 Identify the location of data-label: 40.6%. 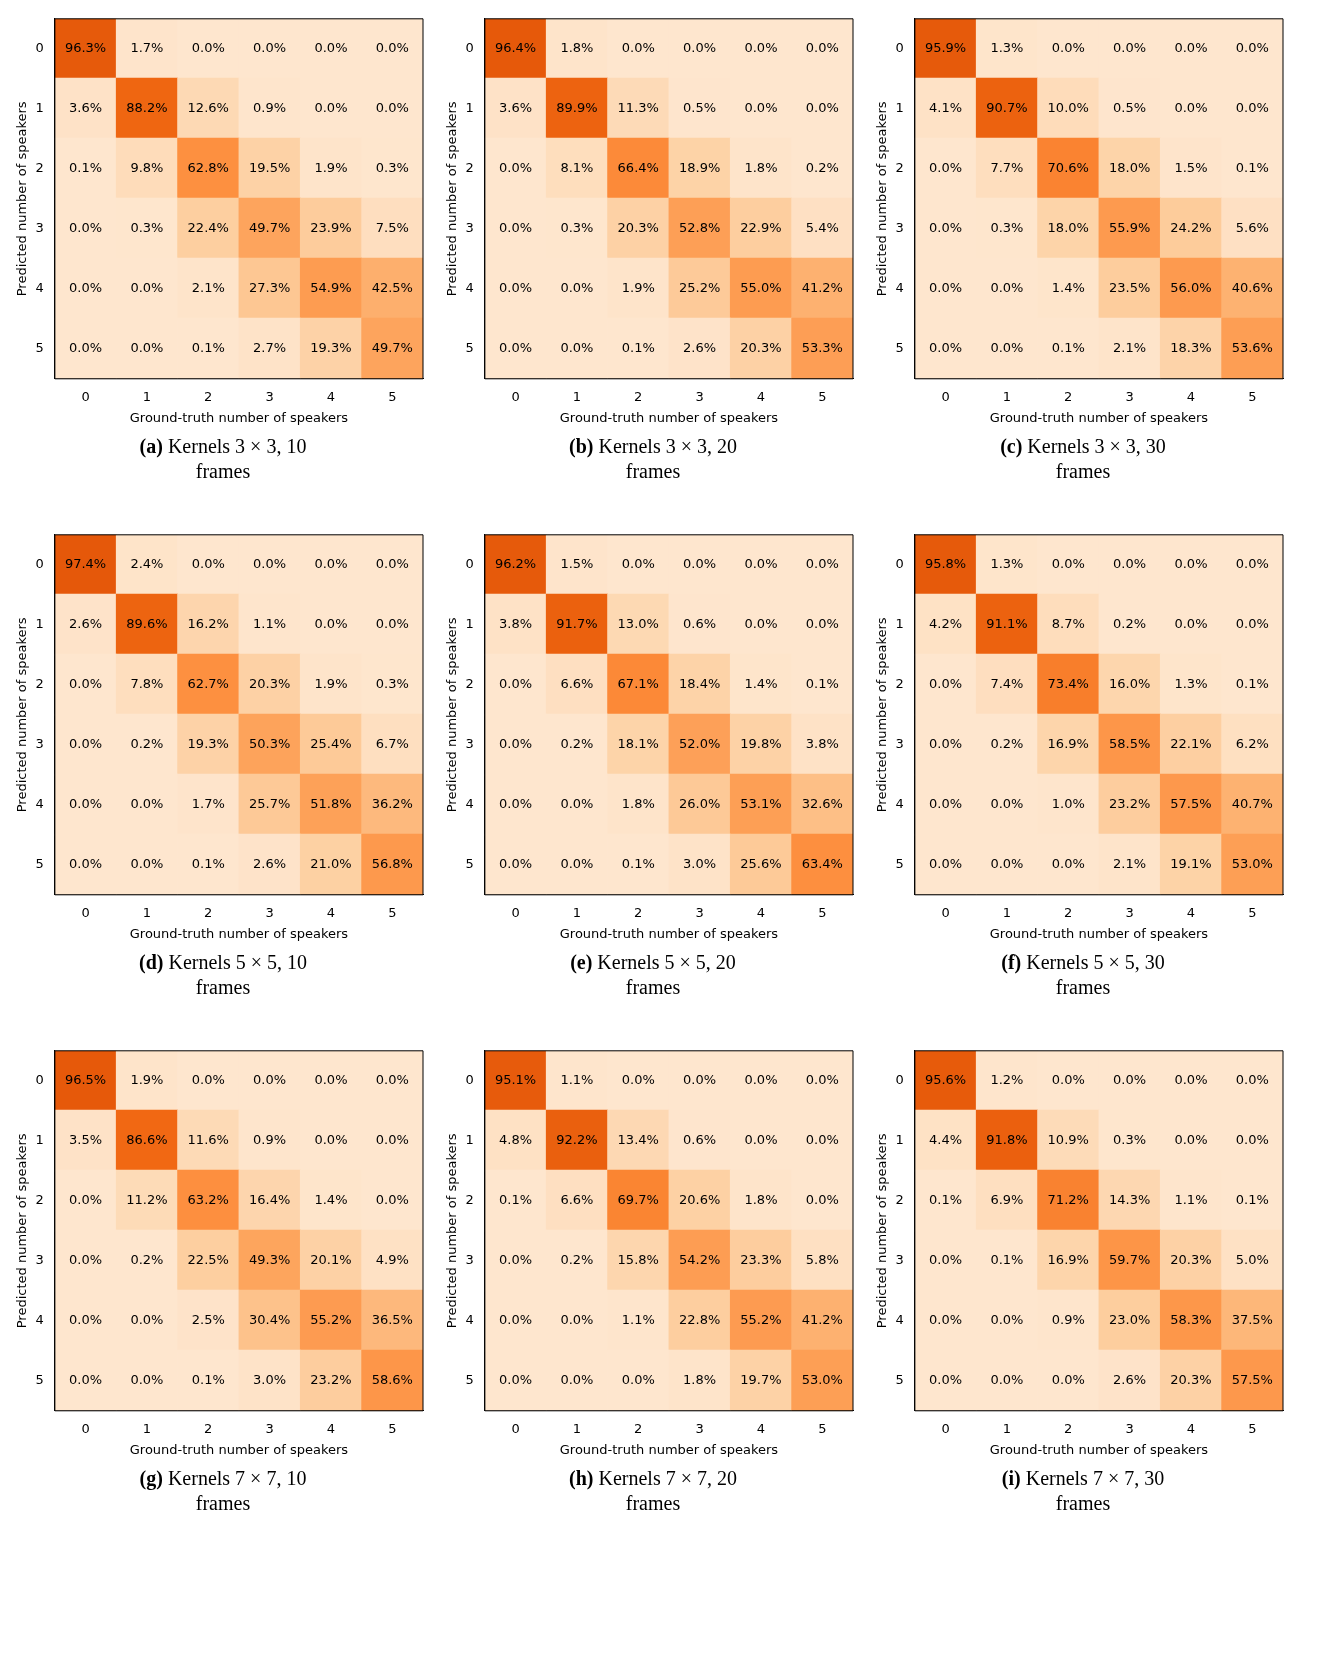
(1252, 288).